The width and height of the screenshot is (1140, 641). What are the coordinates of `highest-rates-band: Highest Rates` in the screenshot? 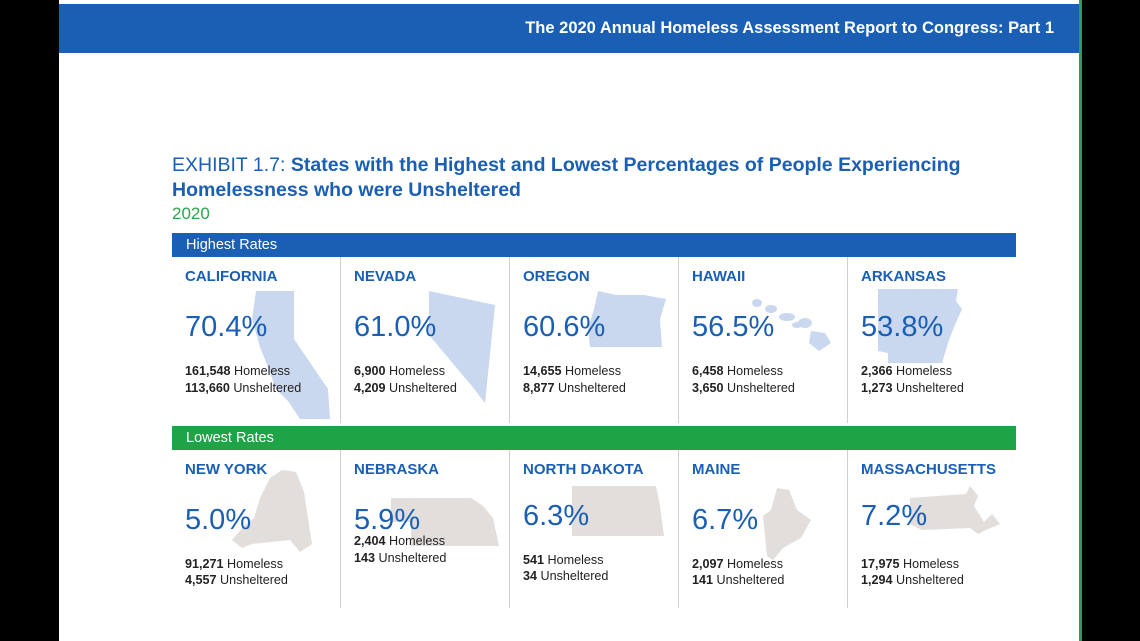 It's located at (594, 245).